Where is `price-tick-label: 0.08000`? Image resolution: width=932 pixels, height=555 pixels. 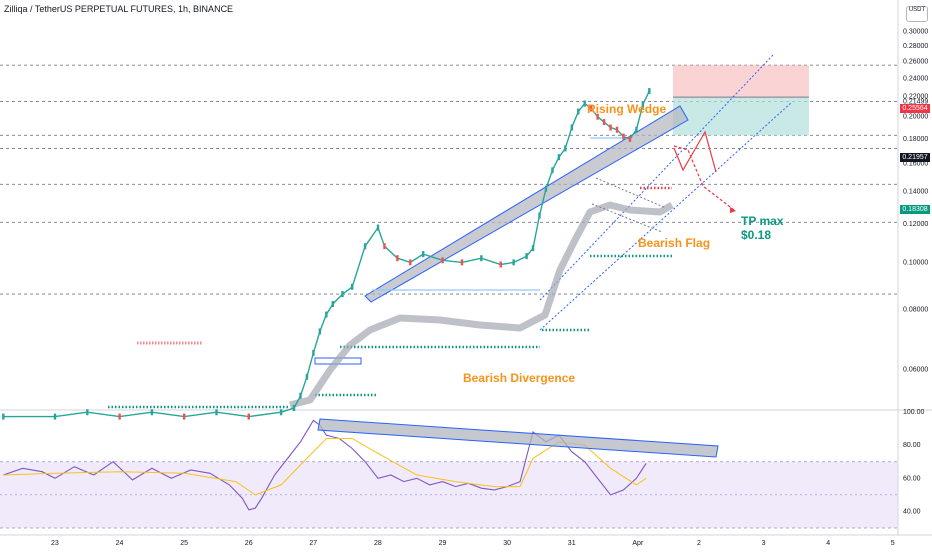
price-tick-label: 0.08000 is located at coordinates (915, 309).